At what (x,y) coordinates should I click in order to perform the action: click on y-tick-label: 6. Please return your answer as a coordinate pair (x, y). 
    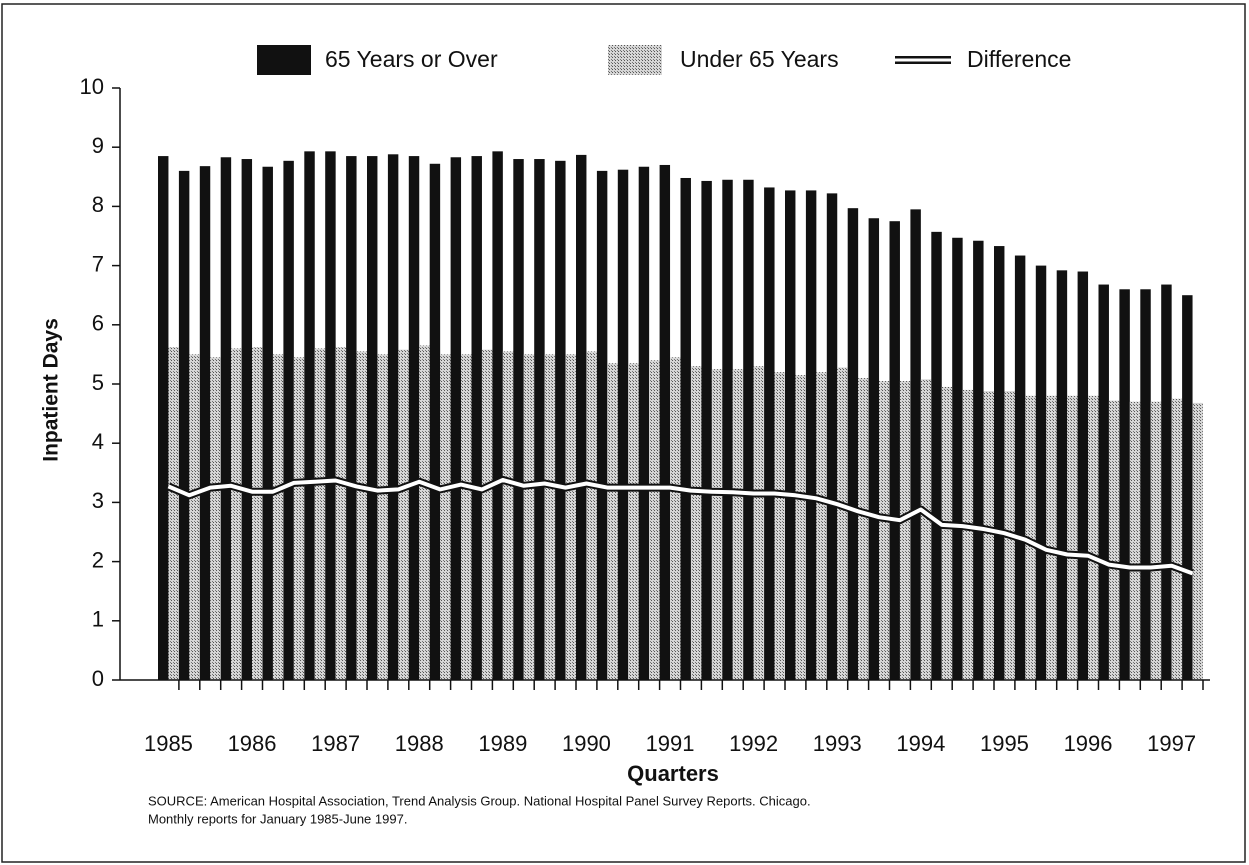
    Looking at the image, I should click on (98, 323).